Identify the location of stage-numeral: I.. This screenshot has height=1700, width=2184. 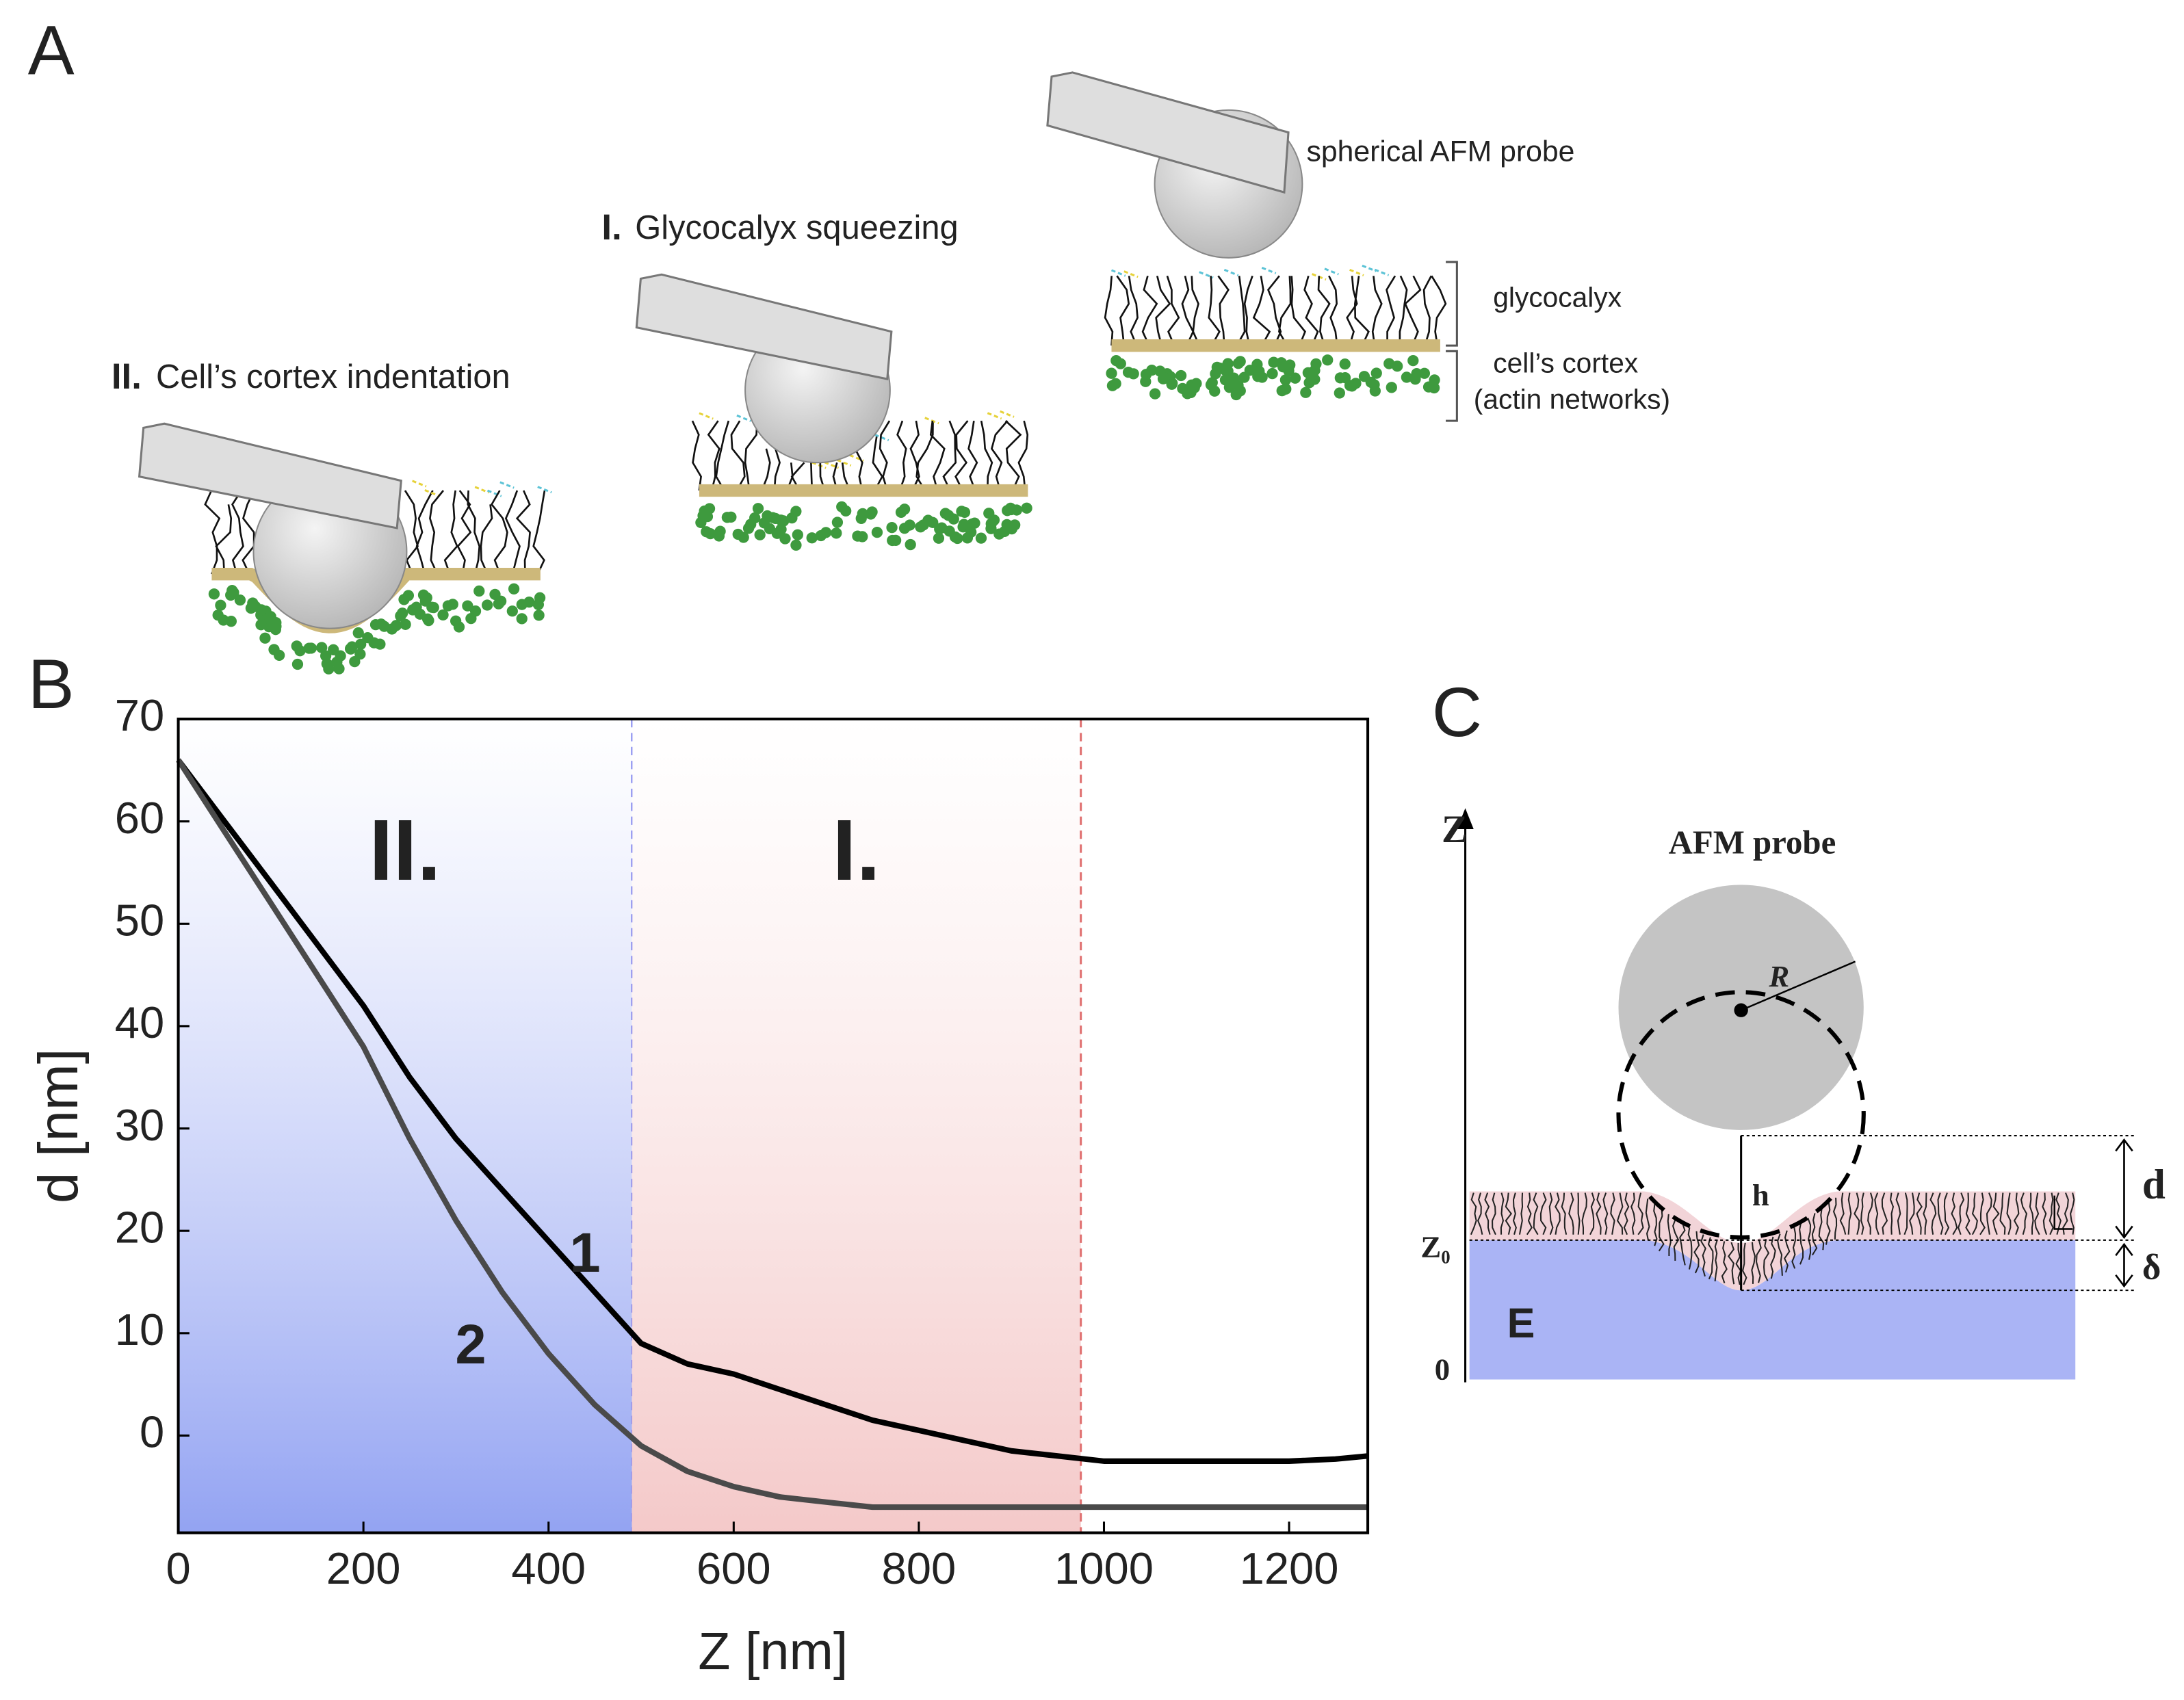
(611, 227).